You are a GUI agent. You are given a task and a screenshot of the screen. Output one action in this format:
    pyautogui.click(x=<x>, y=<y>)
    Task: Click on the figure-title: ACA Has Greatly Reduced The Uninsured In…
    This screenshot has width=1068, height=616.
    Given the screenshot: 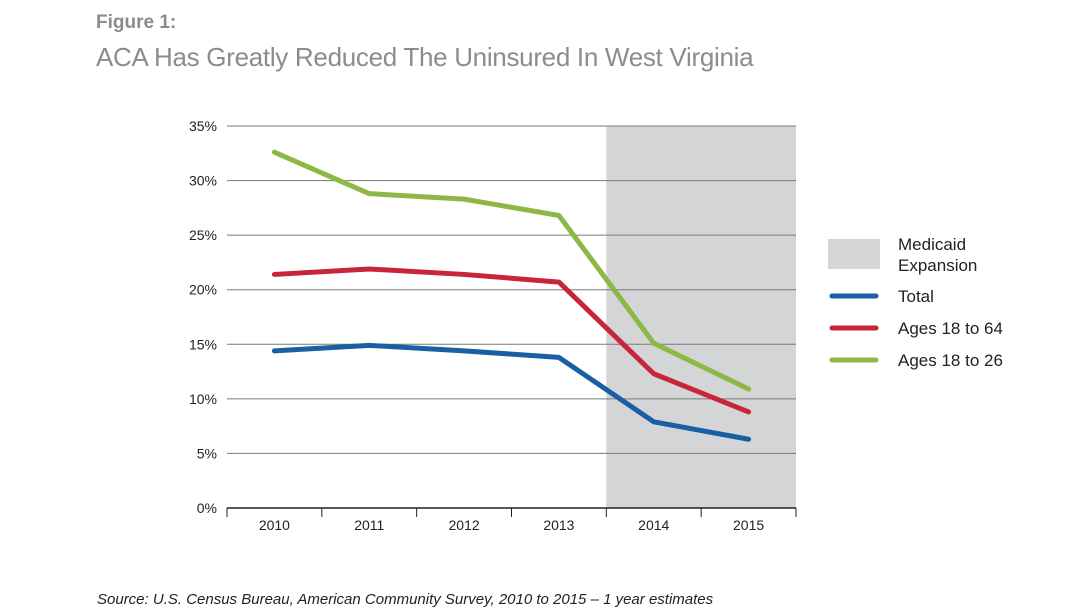 What is the action you would take?
    pyautogui.click(x=425, y=57)
    